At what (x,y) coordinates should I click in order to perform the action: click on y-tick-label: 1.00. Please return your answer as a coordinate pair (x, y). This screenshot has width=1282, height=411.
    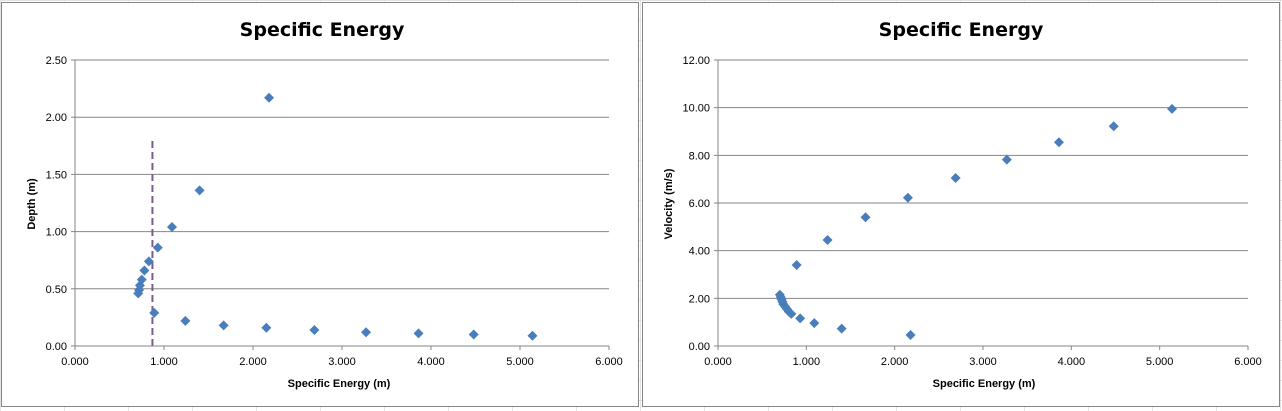
    Looking at the image, I should click on (56, 233).